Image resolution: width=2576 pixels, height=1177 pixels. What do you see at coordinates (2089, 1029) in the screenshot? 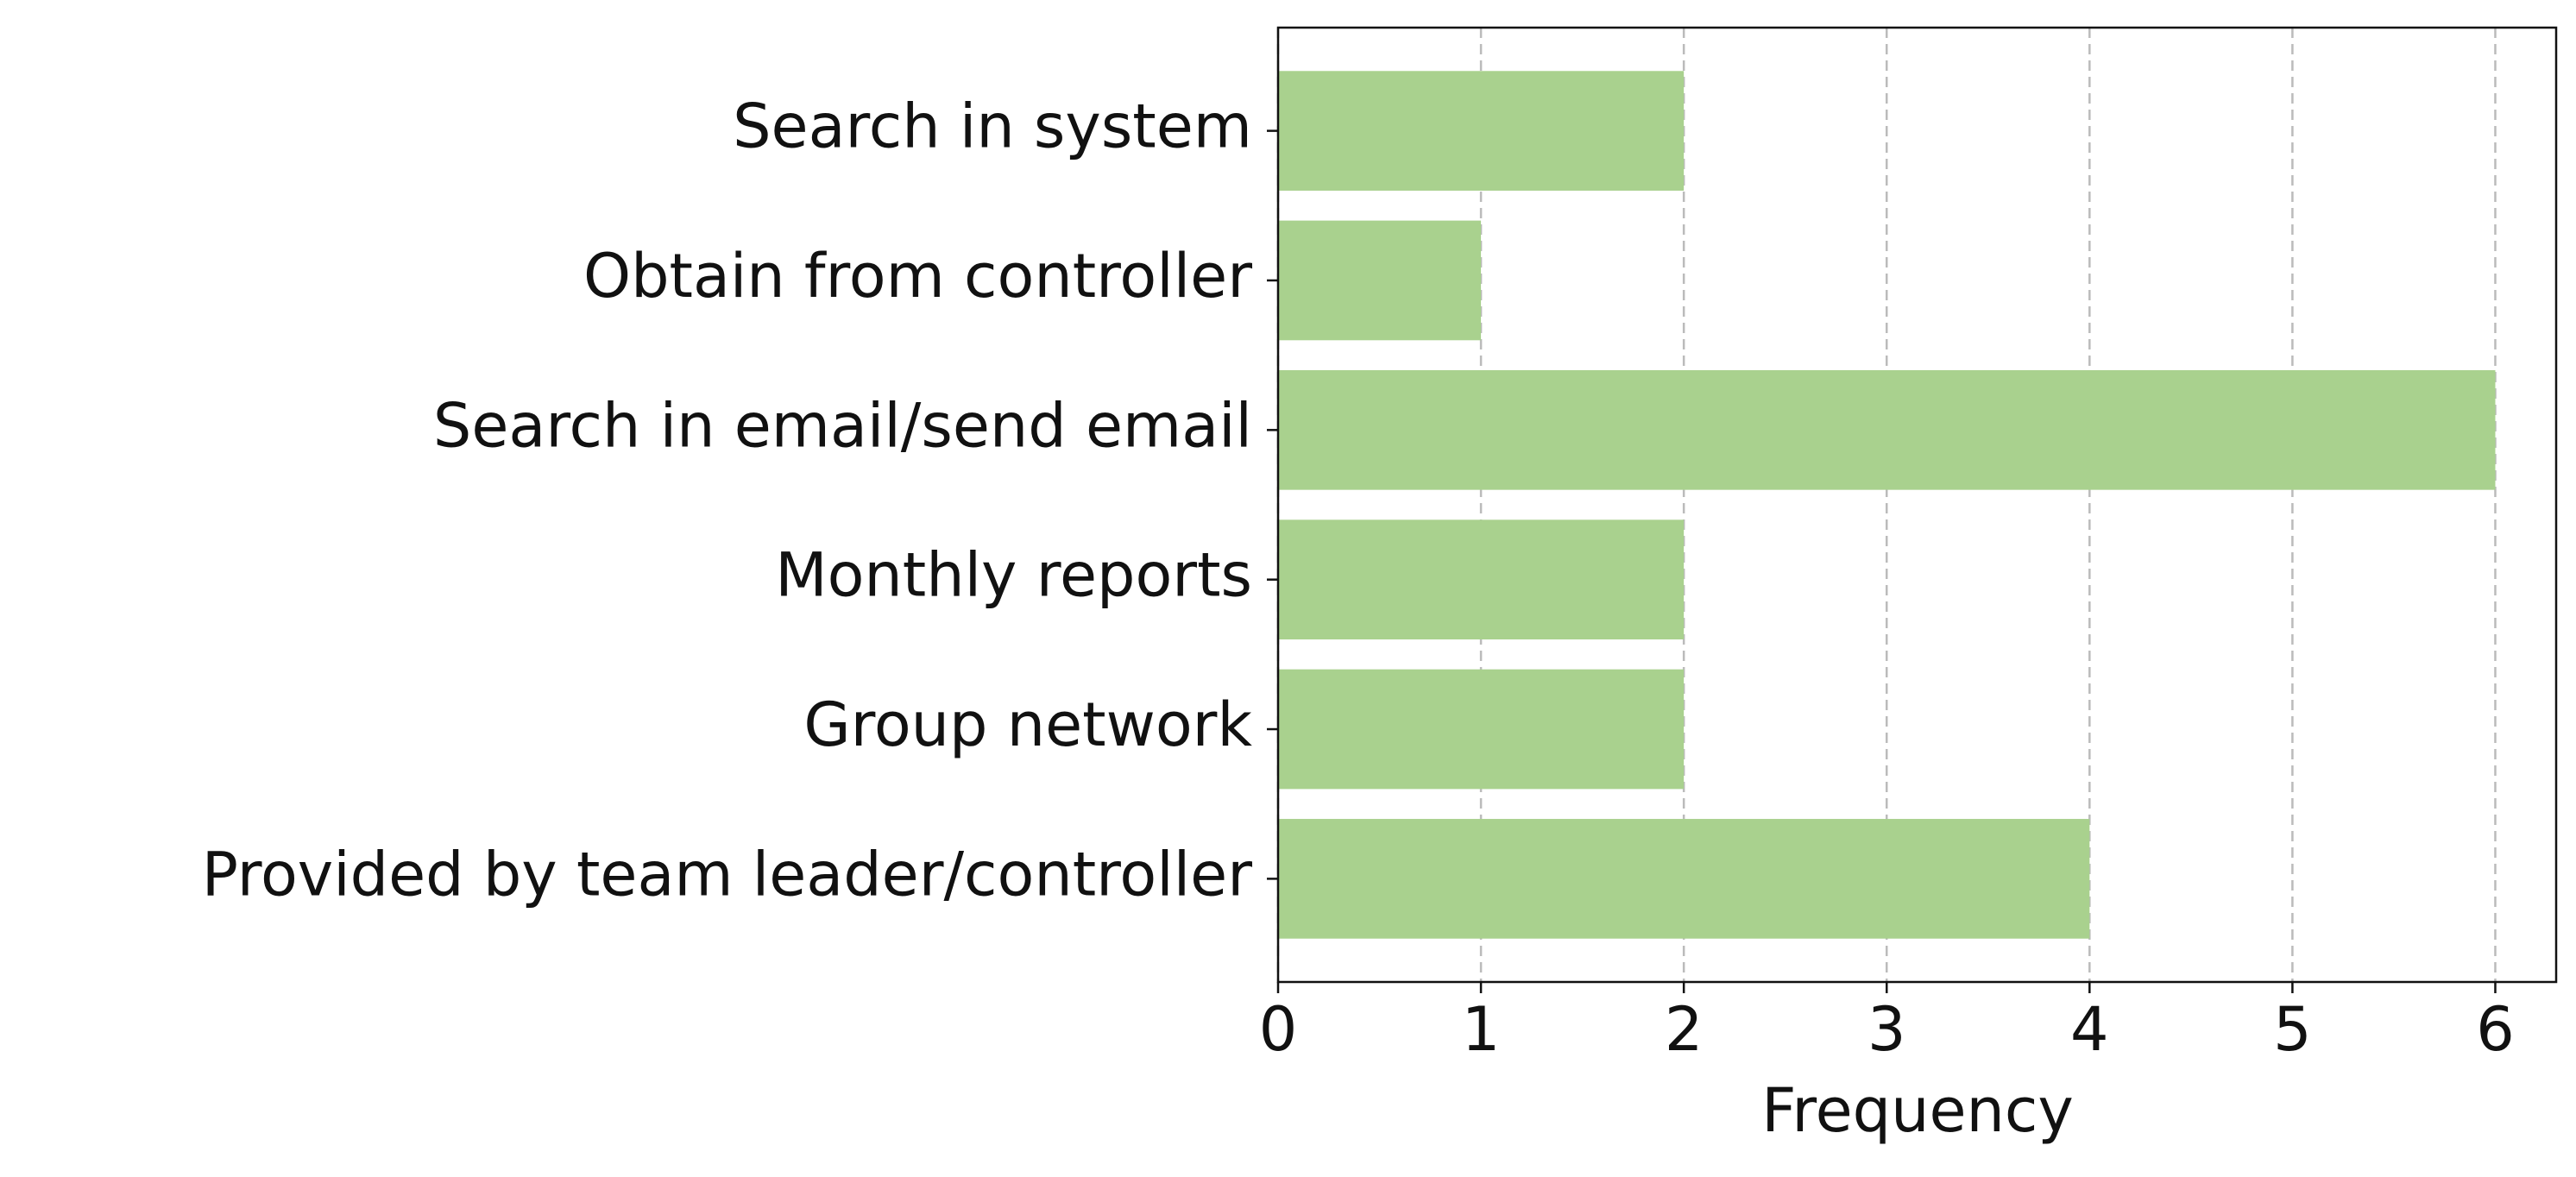
I see `x-tick-label: 4` at bounding box center [2089, 1029].